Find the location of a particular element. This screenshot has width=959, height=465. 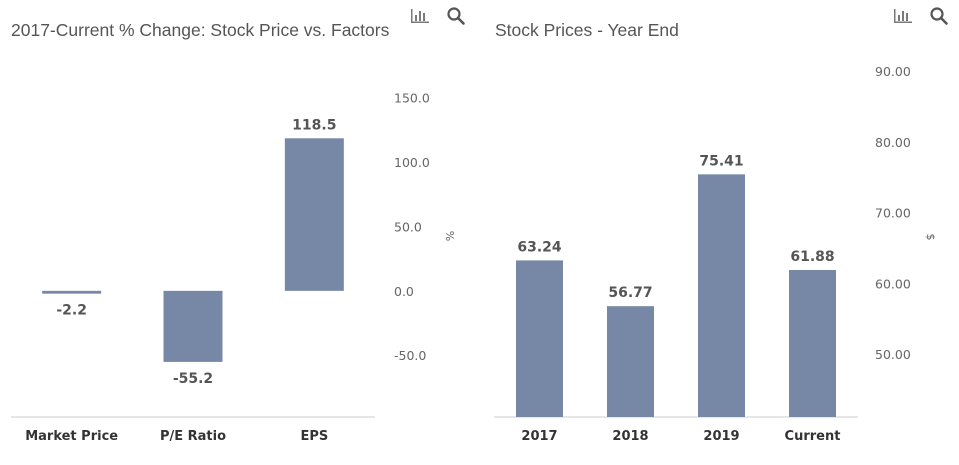

category-label: Market Price is located at coordinates (71, 436).